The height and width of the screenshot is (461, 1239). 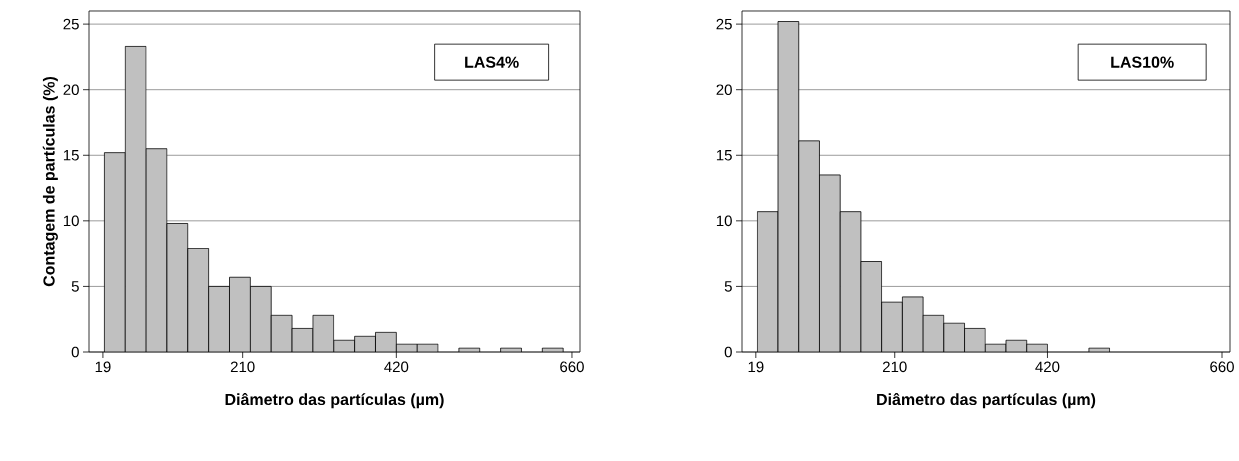 I want to click on y-axis-title: Contagem de partículas (%), so click(x=50, y=181).